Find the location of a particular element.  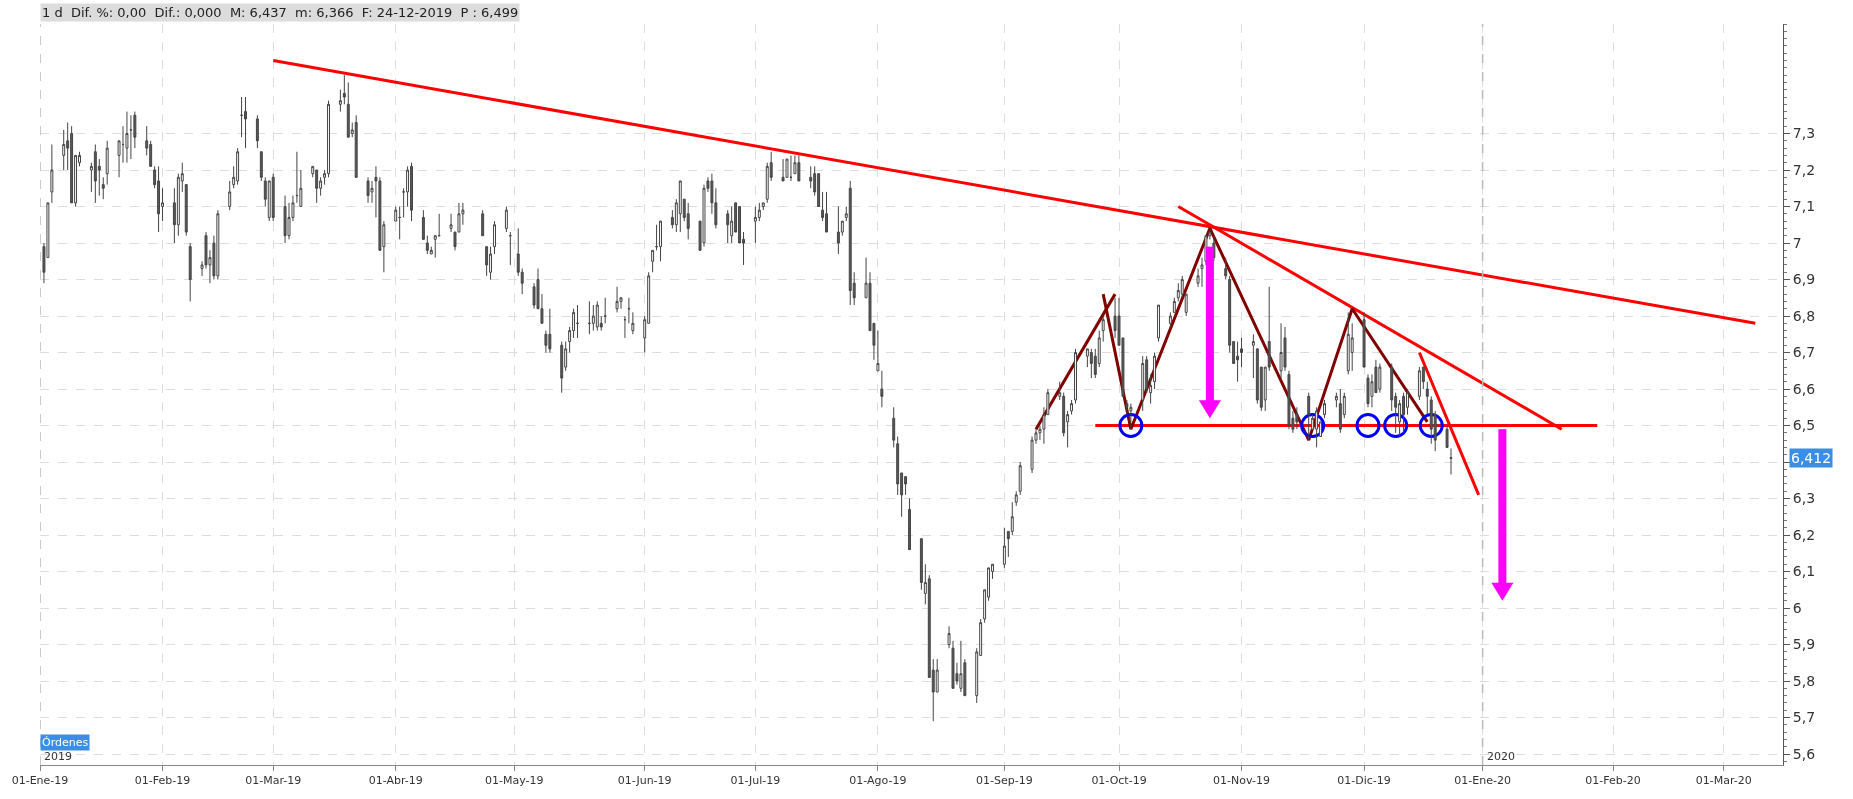

y-tick-label: 6,6 is located at coordinates (1804, 388).